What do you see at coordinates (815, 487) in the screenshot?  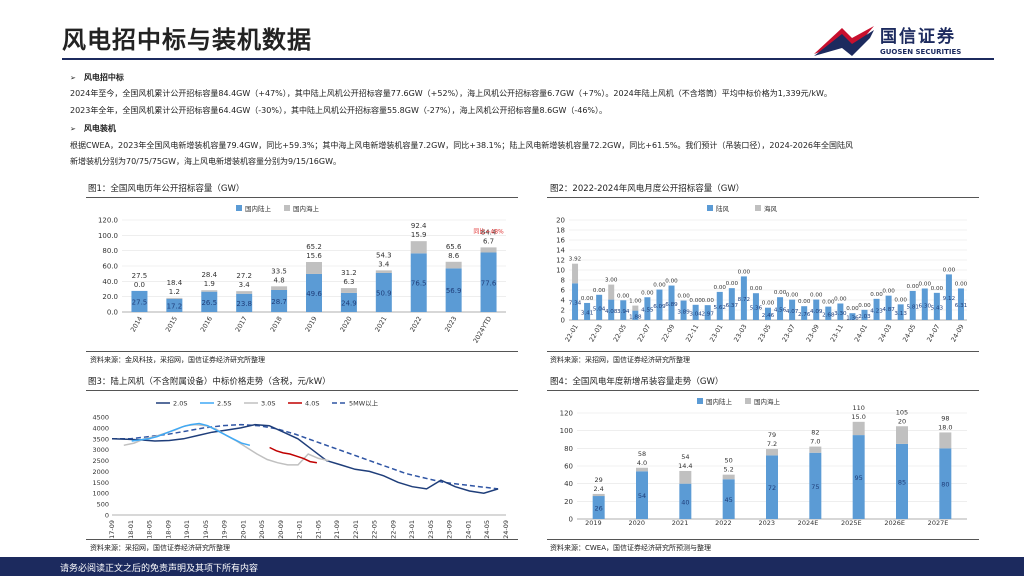 I see `data-label: 75` at bounding box center [815, 487].